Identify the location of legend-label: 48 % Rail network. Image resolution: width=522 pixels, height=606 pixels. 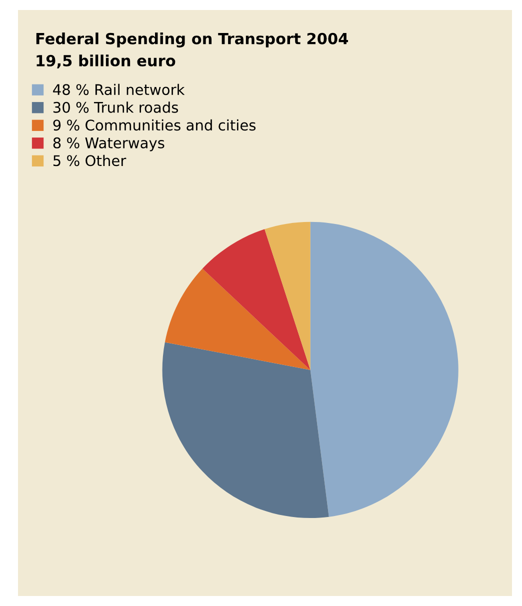
(119, 90).